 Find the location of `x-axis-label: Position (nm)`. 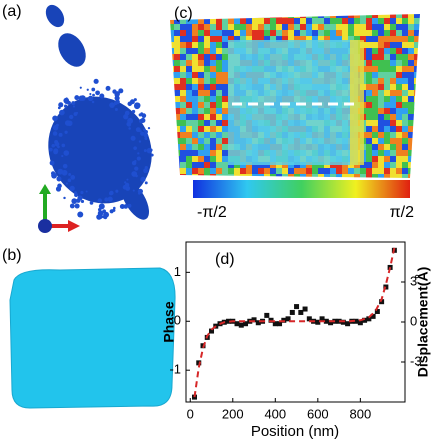

x-axis-label: Position (nm) is located at coordinates (295, 431).